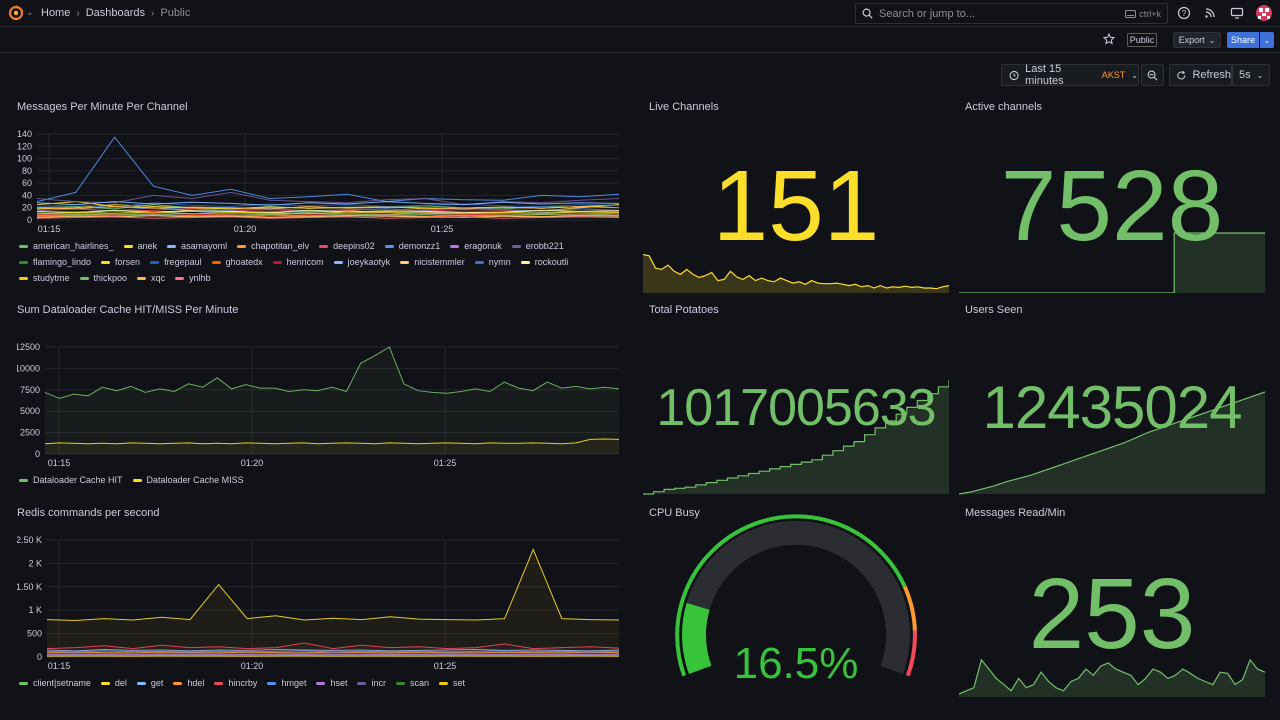 The height and width of the screenshot is (720, 1280). I want to click on panel-title: Live Channels, so click(684, 107).